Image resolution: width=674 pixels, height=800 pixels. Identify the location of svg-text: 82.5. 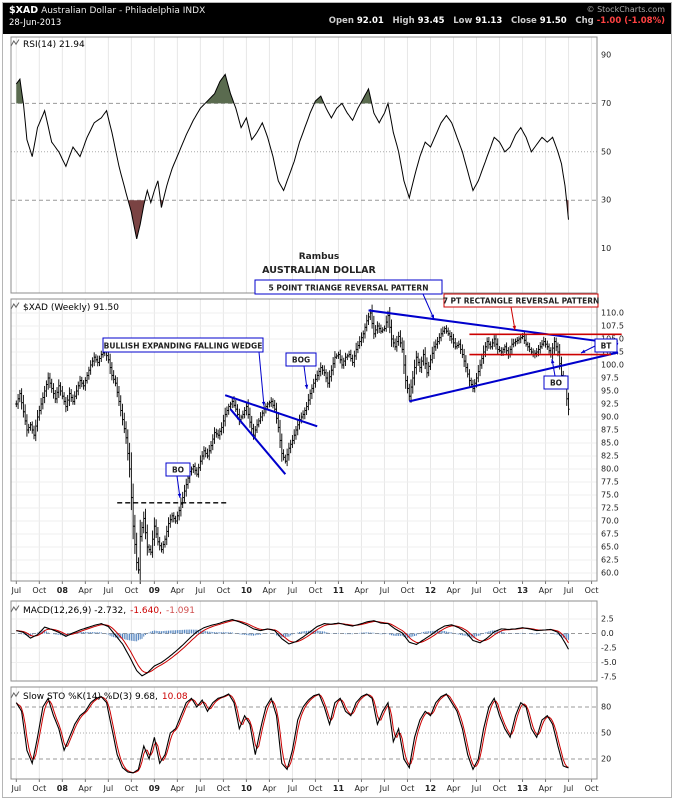
(610, 456).